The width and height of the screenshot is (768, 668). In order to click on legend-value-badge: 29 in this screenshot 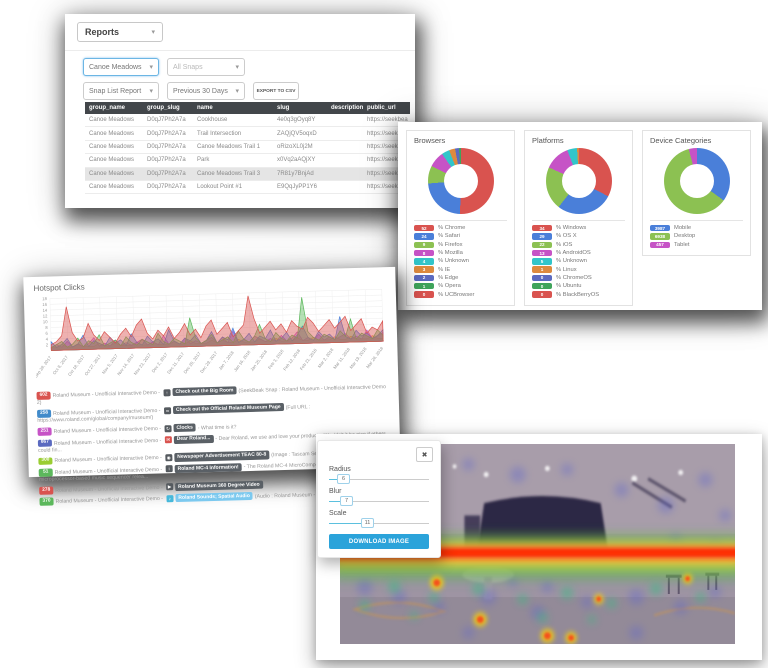, I will do `click(542, 236)`.